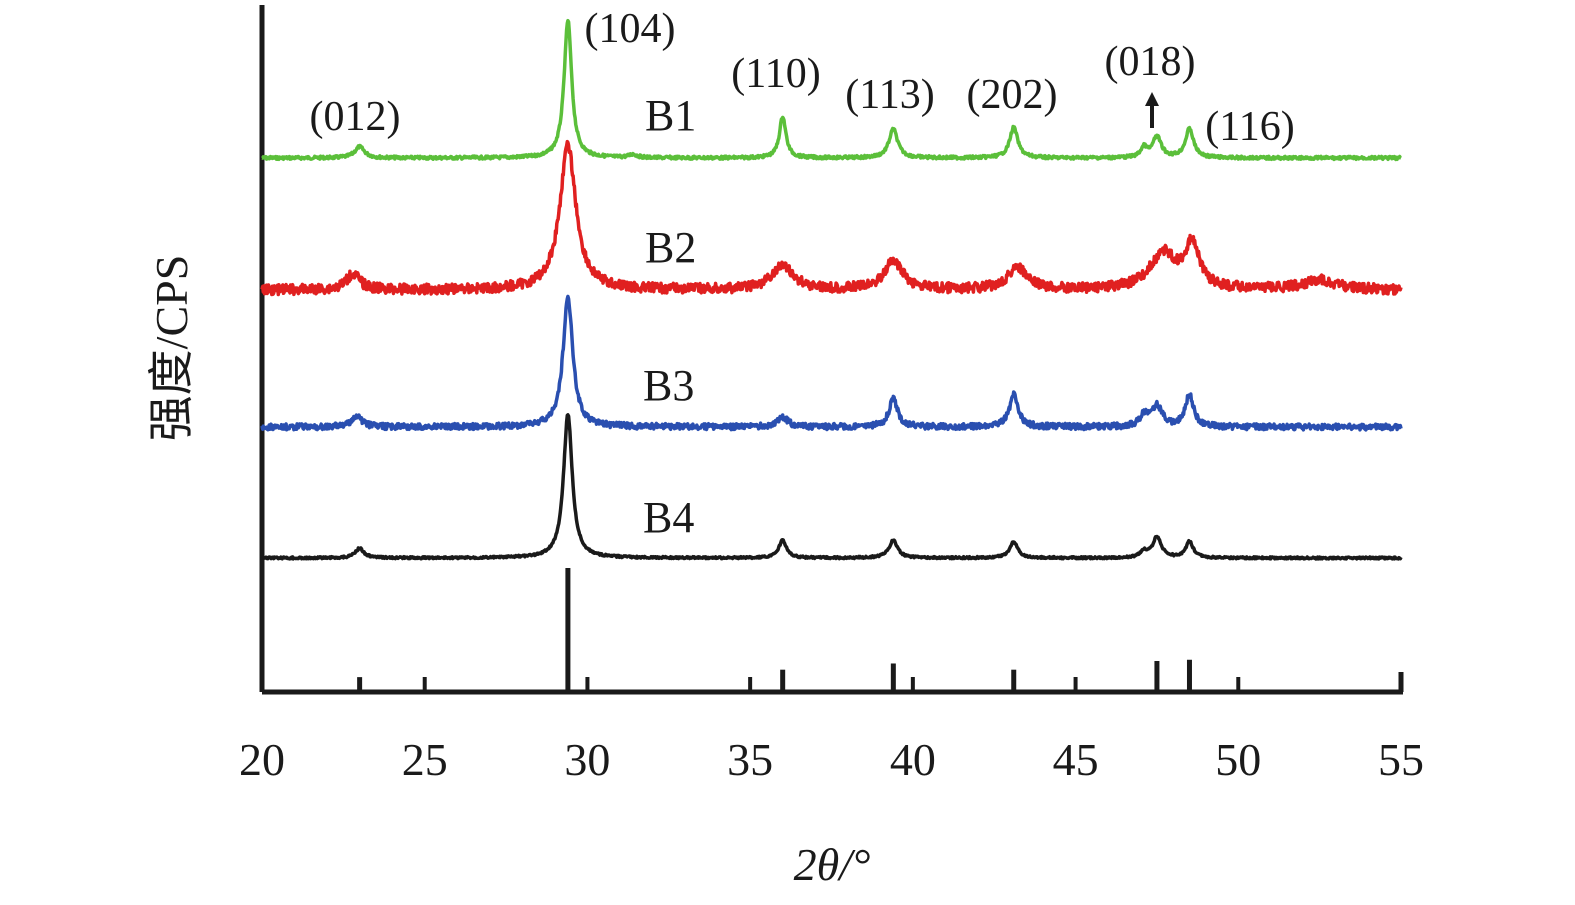 The width and height of the screenshot is (1575, 905). Describe the element at coordinates (1152, 110) in the screenshot. I see `arrow-icon` at that location.